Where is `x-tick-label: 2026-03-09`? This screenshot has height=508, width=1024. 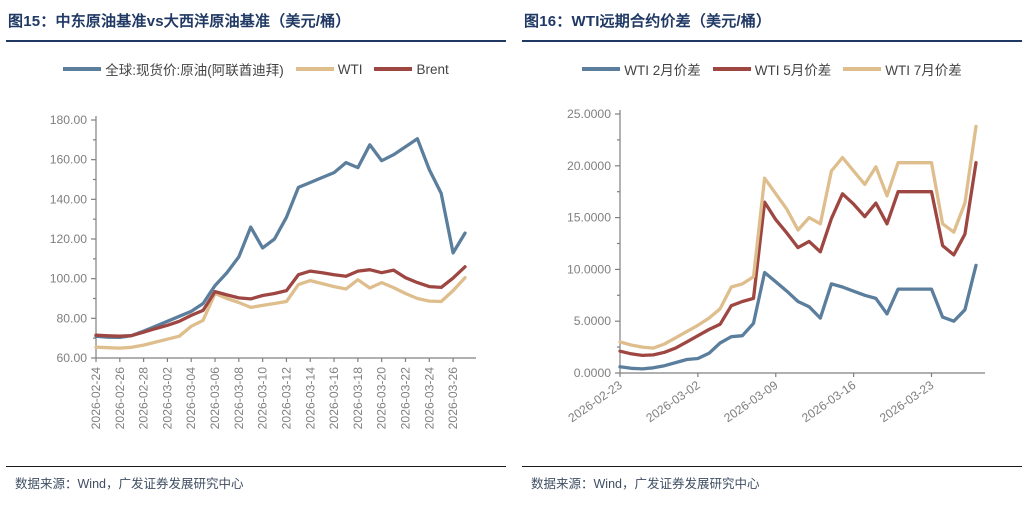
x-tick-label: 2026-03-09 is located at coordinates (750, 401).